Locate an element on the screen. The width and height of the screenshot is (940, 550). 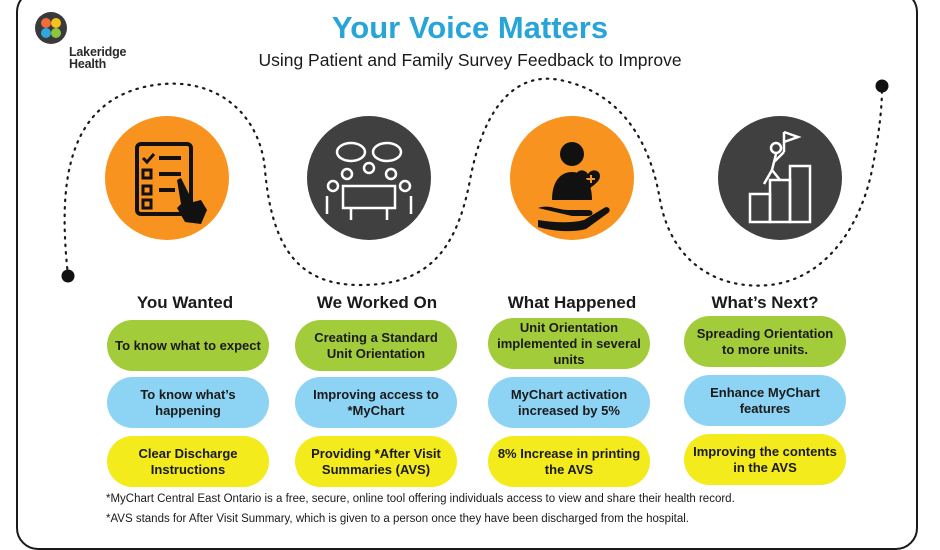
meeting-circle is located at coordinates (369, 178).